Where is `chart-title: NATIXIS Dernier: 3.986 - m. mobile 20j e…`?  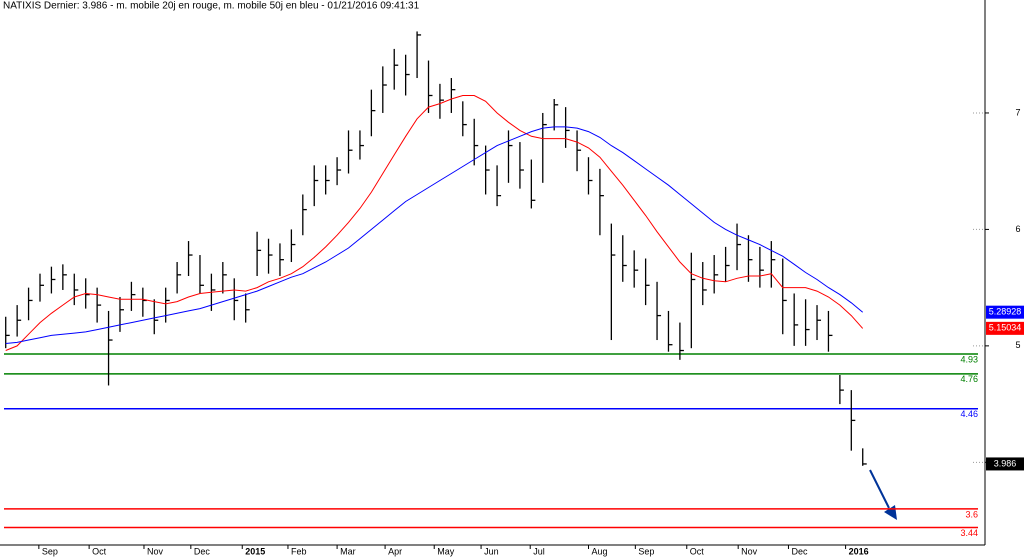 chart-title: NATIXIS Dernier: 3.986 - m. mobile 20j e… is located at coordinates (211, 6).